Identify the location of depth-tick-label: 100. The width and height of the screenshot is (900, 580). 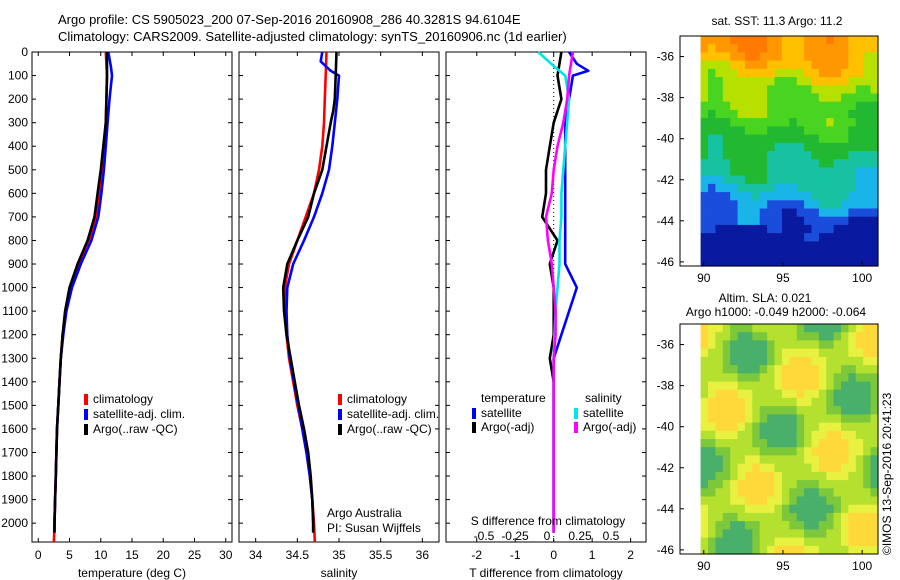
(18, 76).